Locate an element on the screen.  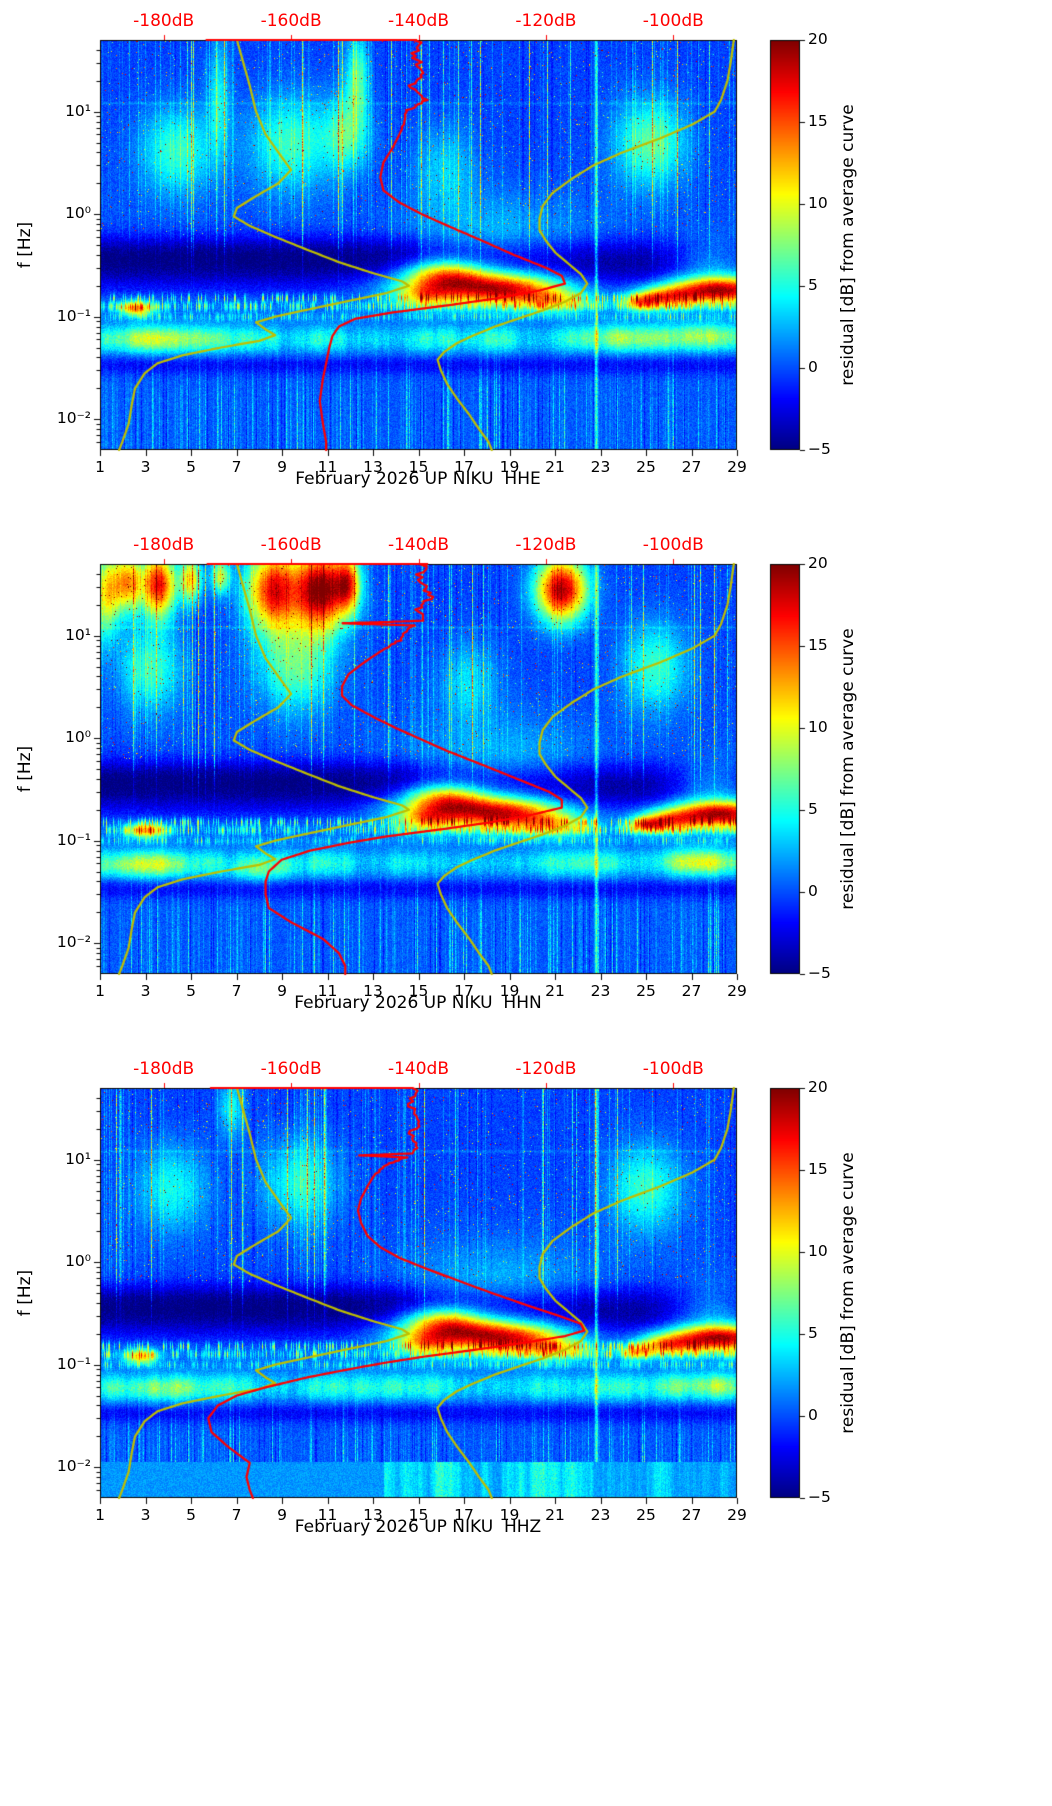
x-axis-title-hhn: February 2026 UP NIKU HHN is located at coordinates (418, 1003).